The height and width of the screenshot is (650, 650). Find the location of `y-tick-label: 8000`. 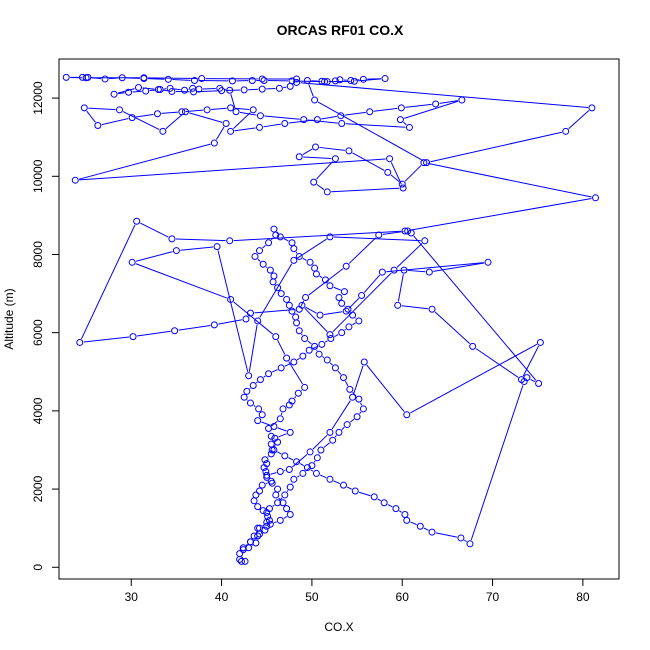

y-tick-label: 8000 is located at coordinates (38, 254).